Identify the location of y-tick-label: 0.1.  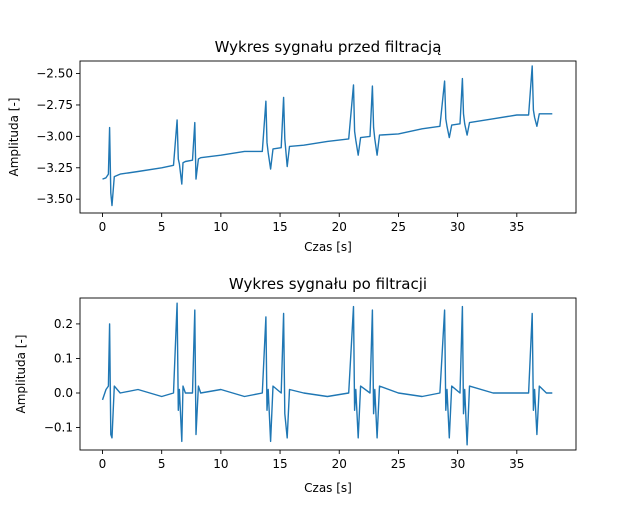
(63, 358).